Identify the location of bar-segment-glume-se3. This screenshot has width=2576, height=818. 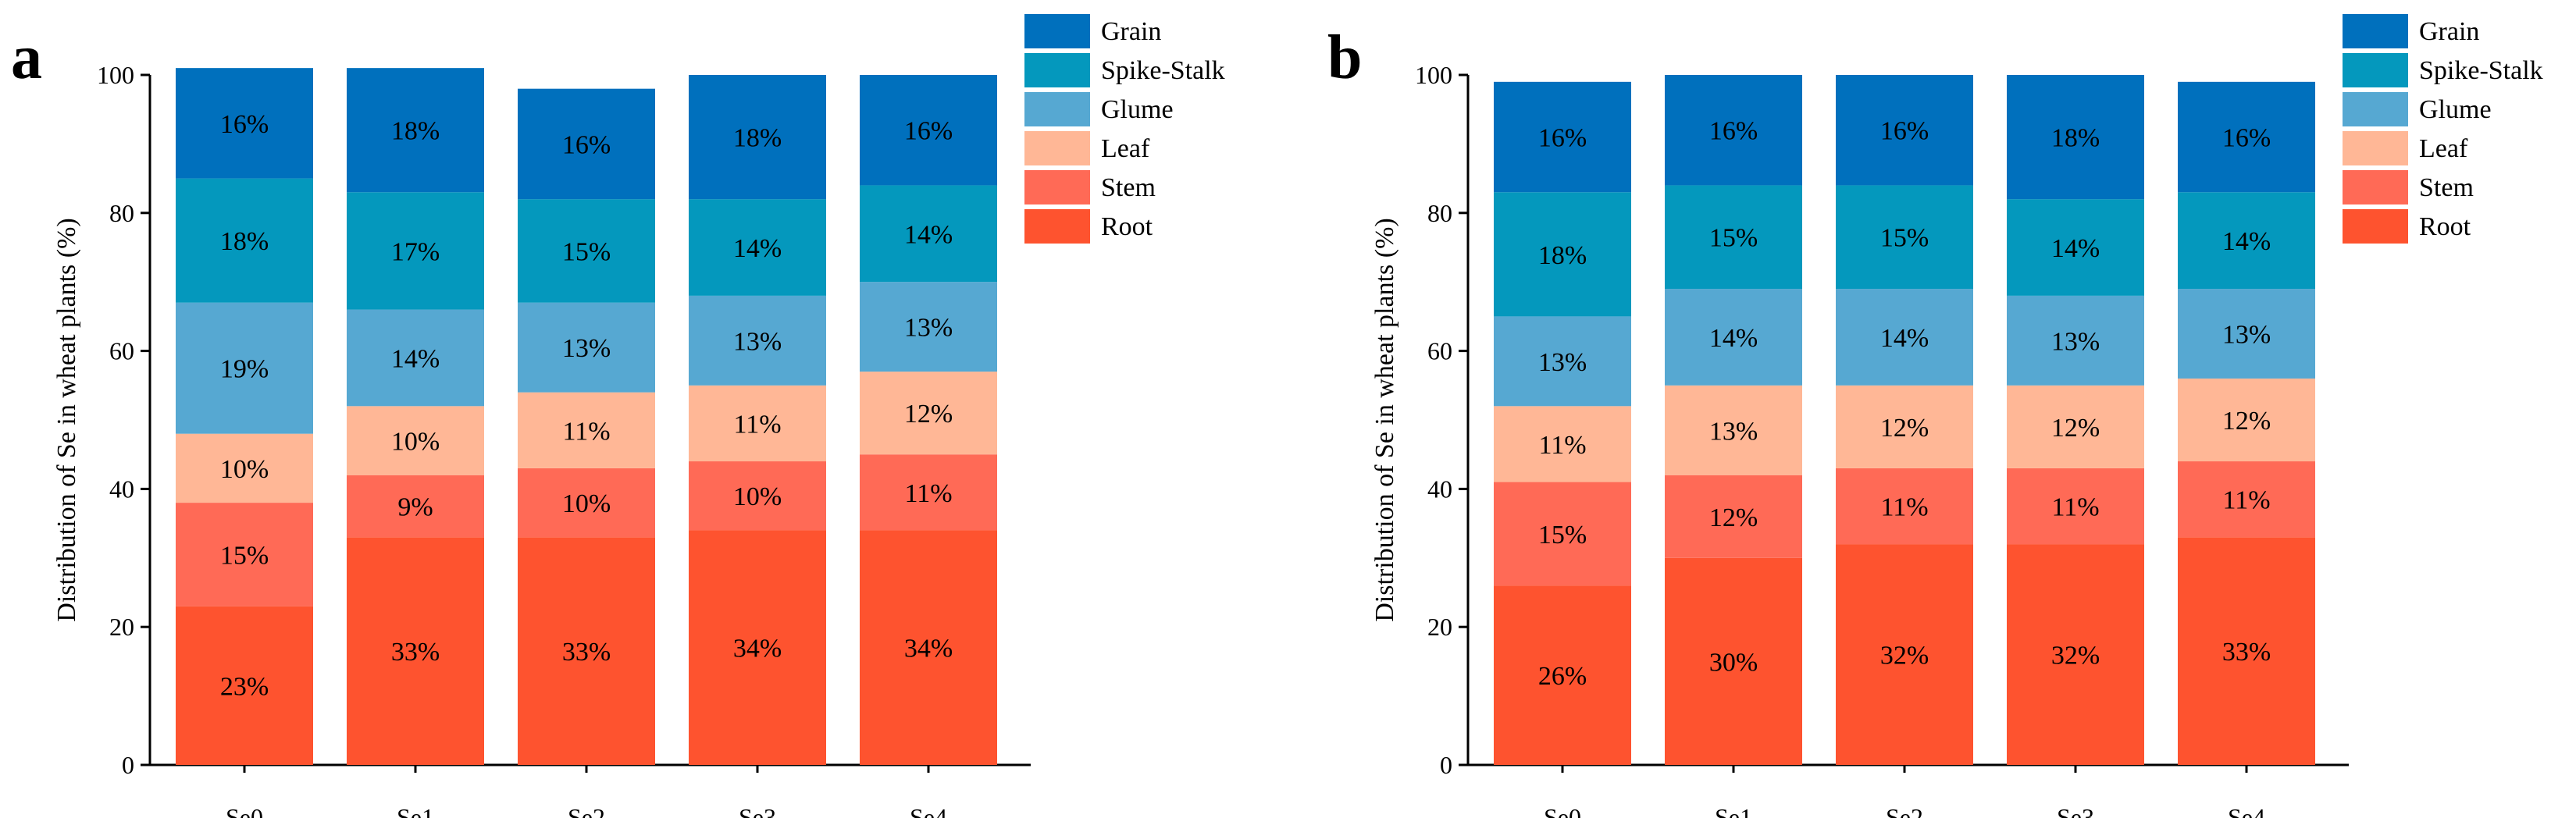
(757, 340).